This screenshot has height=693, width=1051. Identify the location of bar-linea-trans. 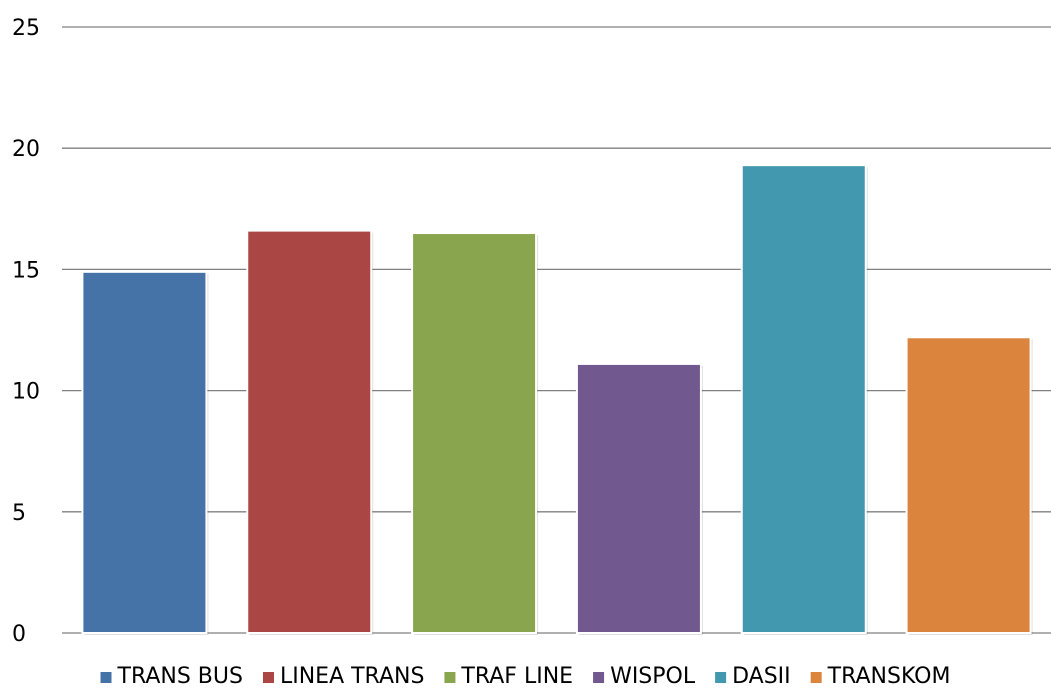
(309, 431).